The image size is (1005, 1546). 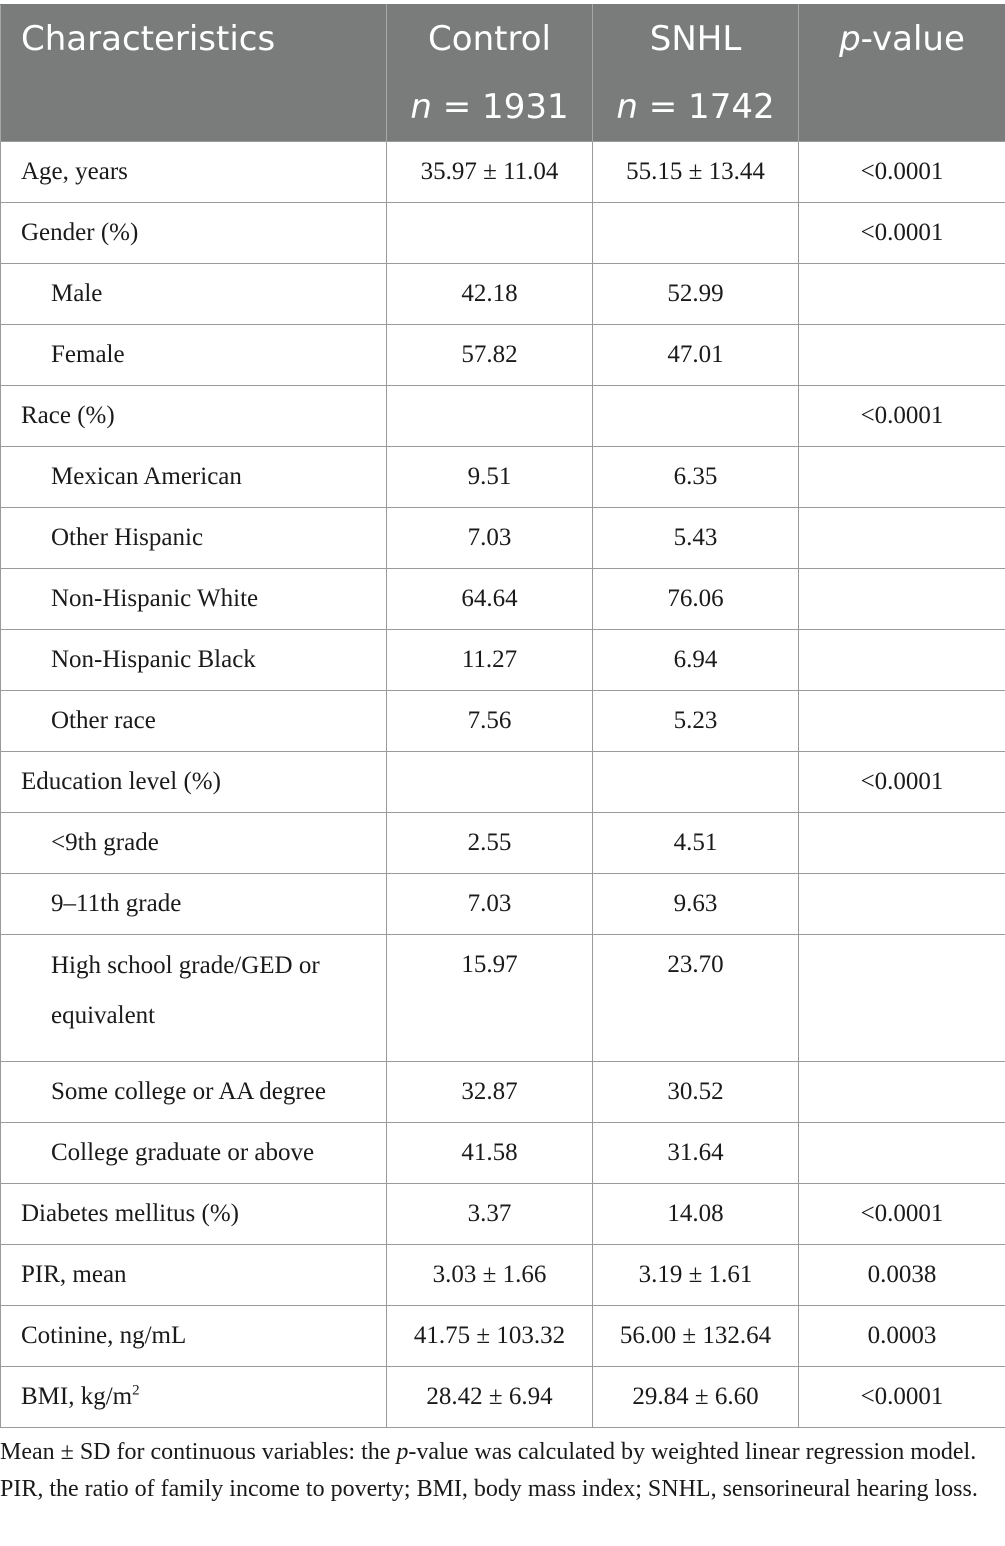 I want to click on row-label: College graduate or above, so click(x=193, y=1153).